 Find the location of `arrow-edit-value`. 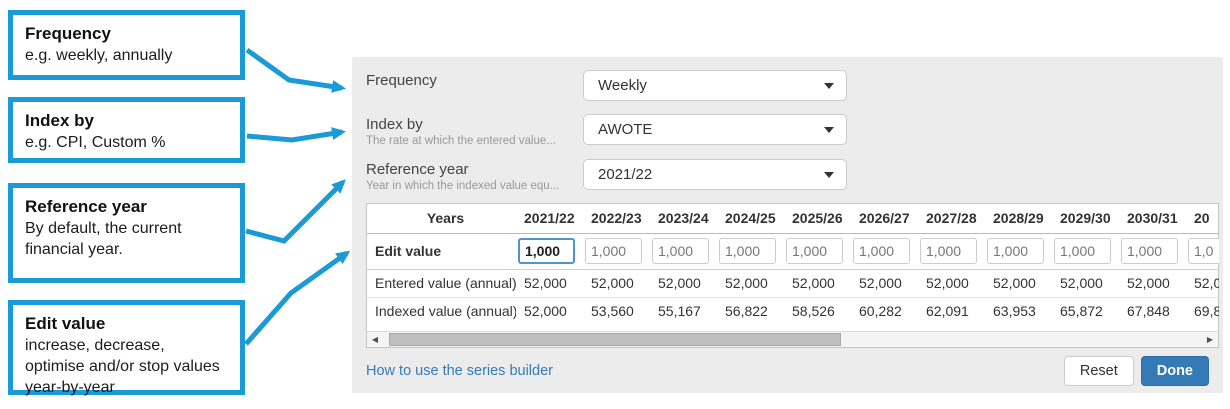

arrow-edit-value is located at coordinates (297, 298).